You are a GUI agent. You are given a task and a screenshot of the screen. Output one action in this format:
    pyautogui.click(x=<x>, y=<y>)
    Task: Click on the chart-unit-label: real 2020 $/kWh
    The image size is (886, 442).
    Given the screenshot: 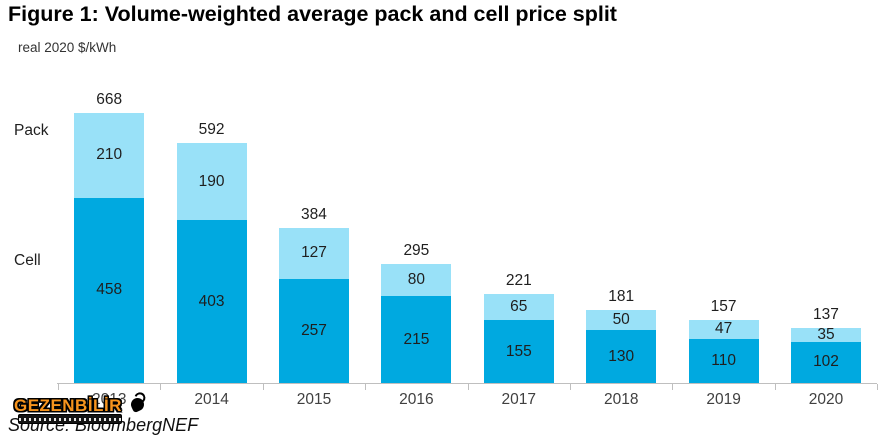 What is the action you would take?
    pyautogui.click(x=67, y=47)
    